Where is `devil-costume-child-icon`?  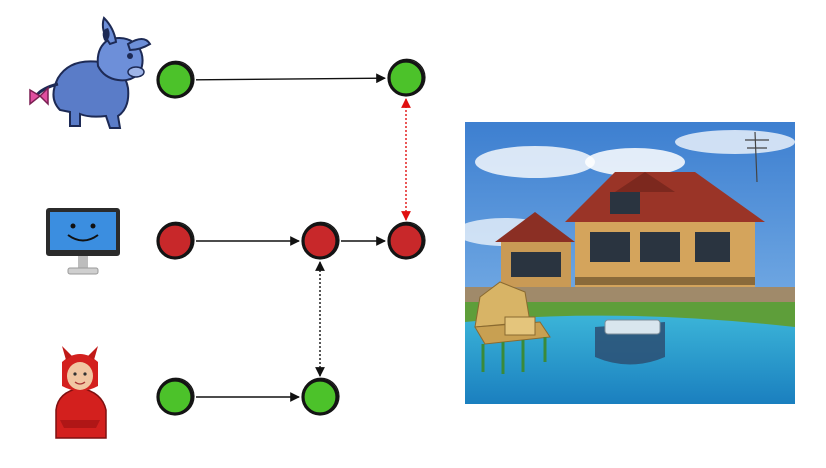
devil-costume-child-icon is located at coordinates (81, 392).